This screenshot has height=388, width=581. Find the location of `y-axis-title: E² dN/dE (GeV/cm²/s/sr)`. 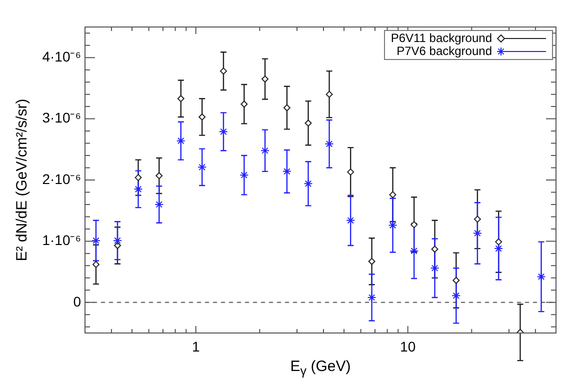

y-axis-title: E² dN/dE (GeV/cm²/s/sr) is located at coordinates (22, 180).